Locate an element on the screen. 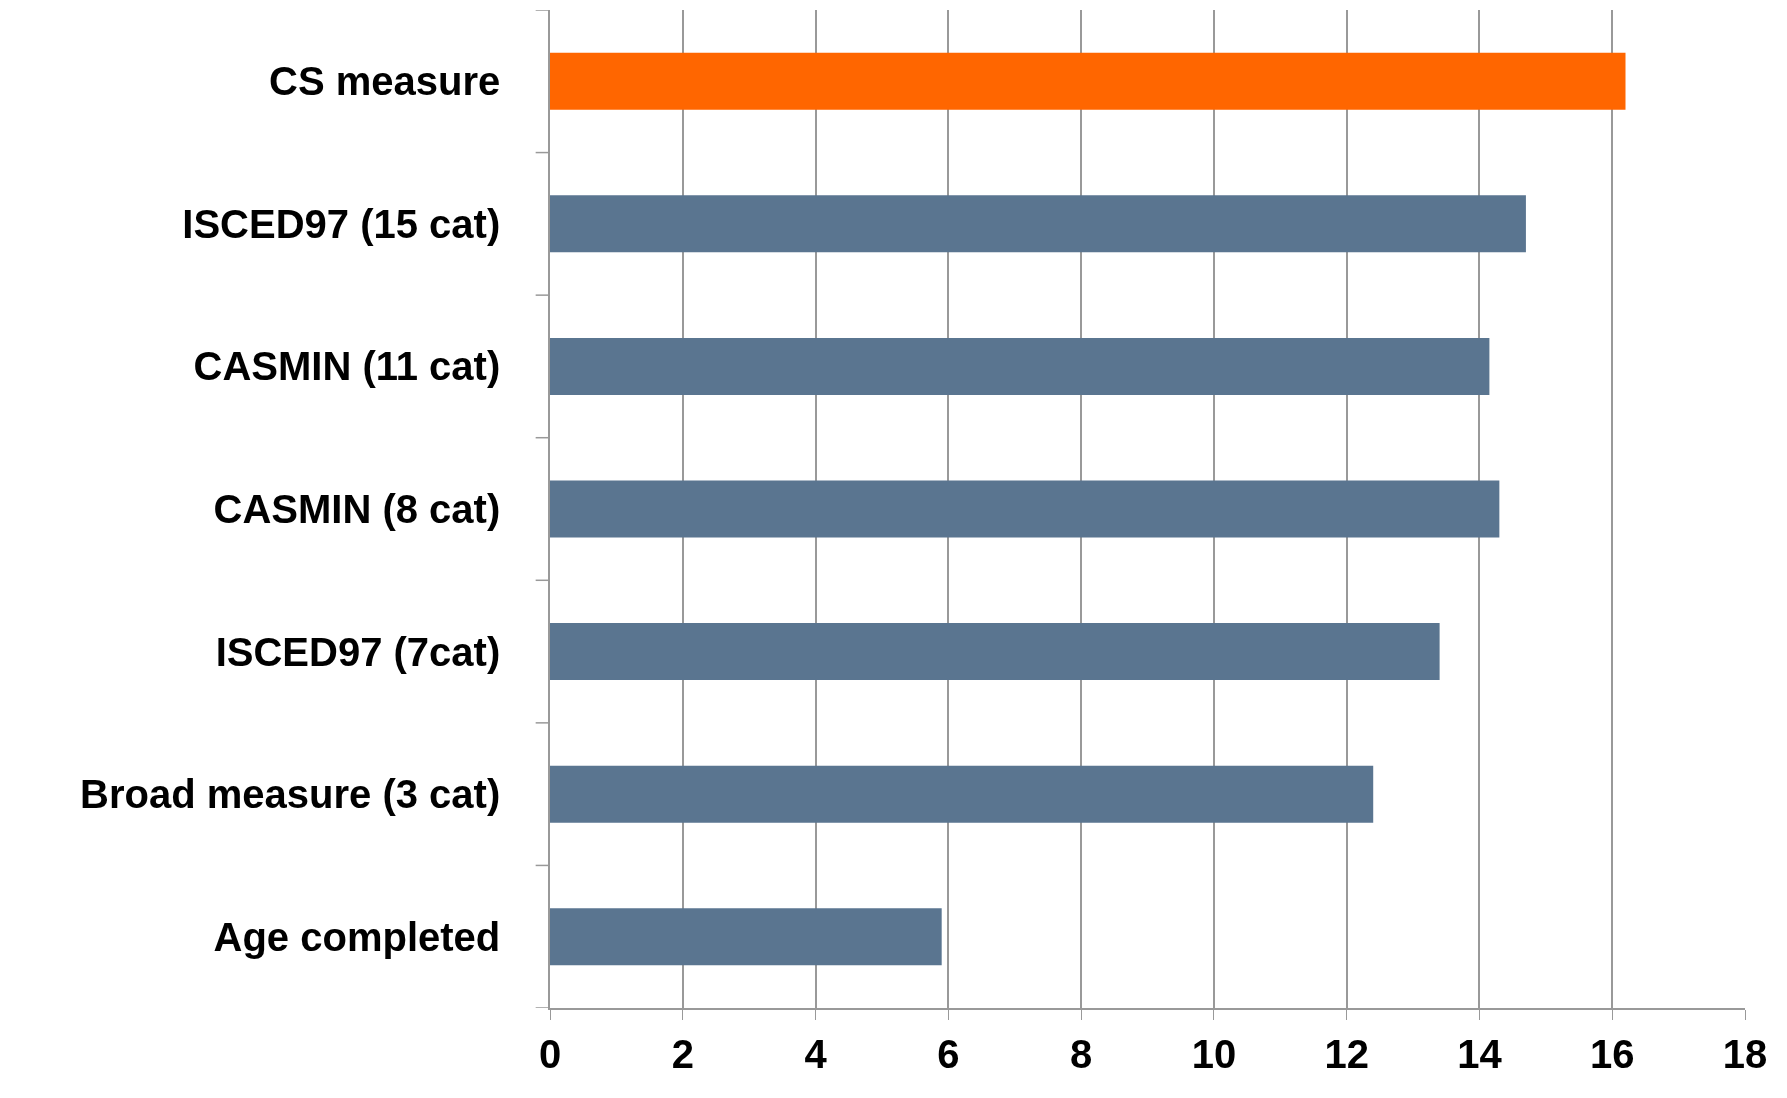 The width and height of the screenshot is (1787, 1098). x-tick-label: 6 is located at coordinates (948, 1053).